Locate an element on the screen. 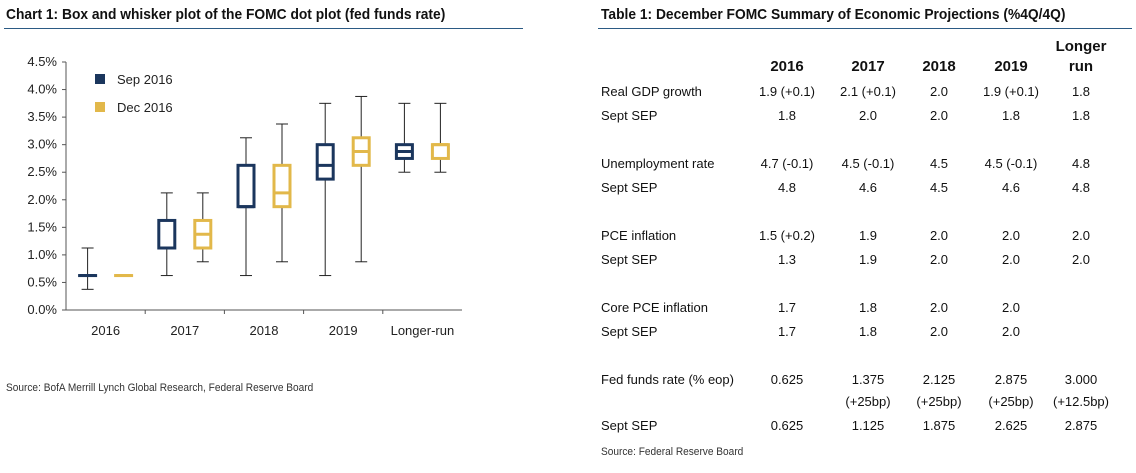 The height and width of the screenshot is (473, 1136). table-cell: 2.625 is located at coordinates (1011, 425).